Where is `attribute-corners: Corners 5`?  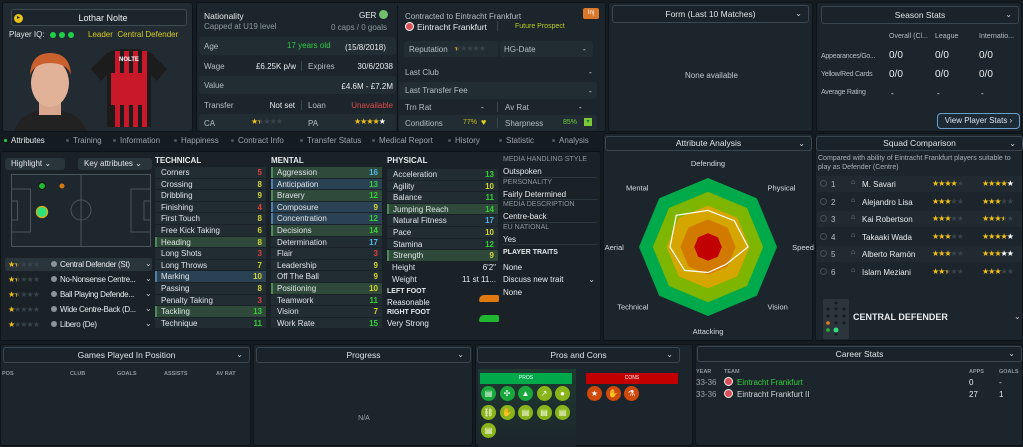
attribute-corners: Corners 5 is located at coordinates (210, 172).